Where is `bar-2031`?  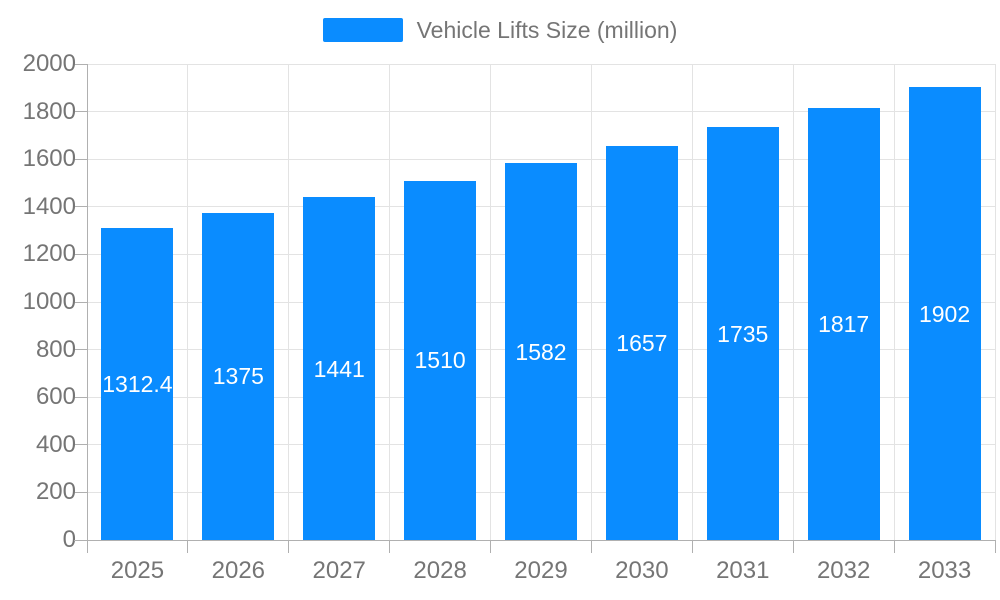
bar-2031 is located at coordinates (742, 333).